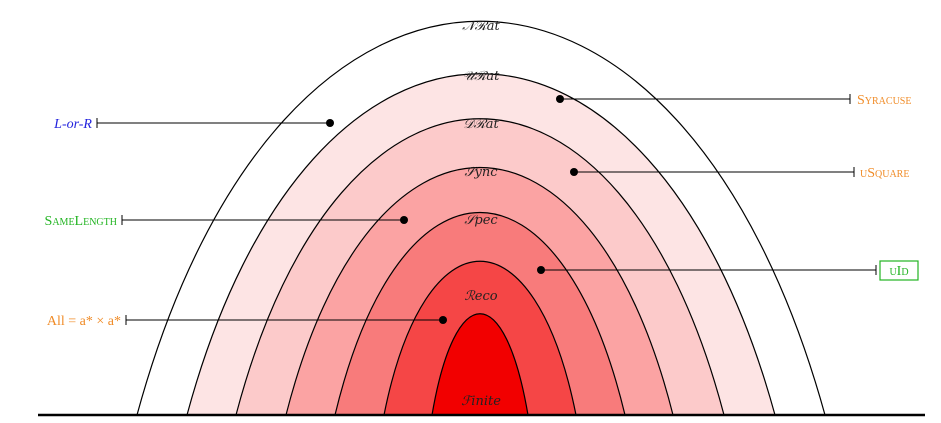 The width and height of the screenshot is (941, 423). Describe the element at coordinates (480, 364) in the screenshot. I see `arch-finite` at that location.